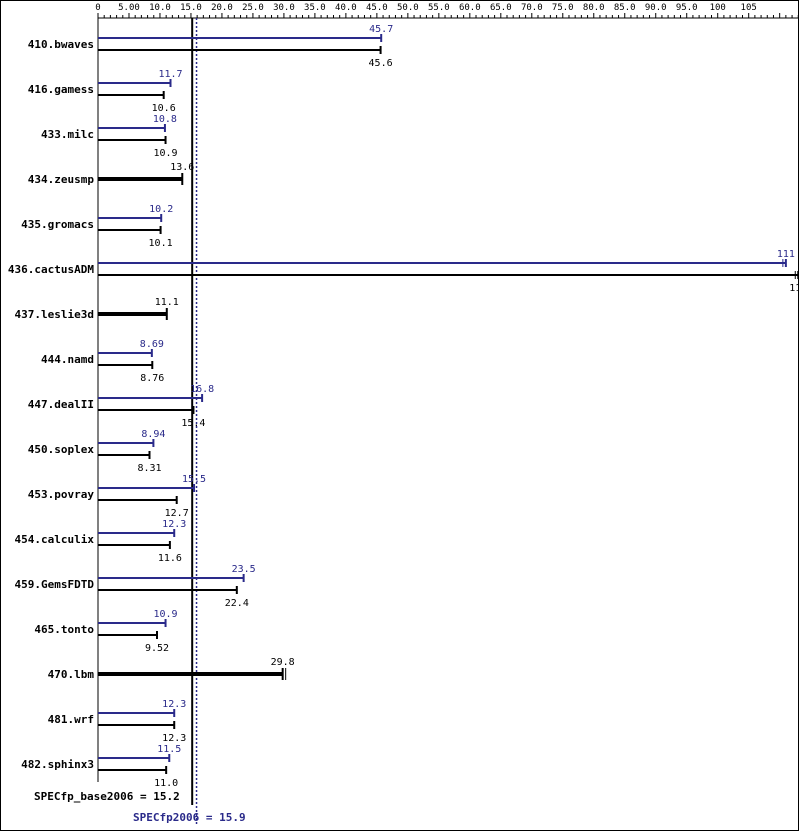  I want to click on benchmark-label: 482.sphinx3, so click(57, 764).